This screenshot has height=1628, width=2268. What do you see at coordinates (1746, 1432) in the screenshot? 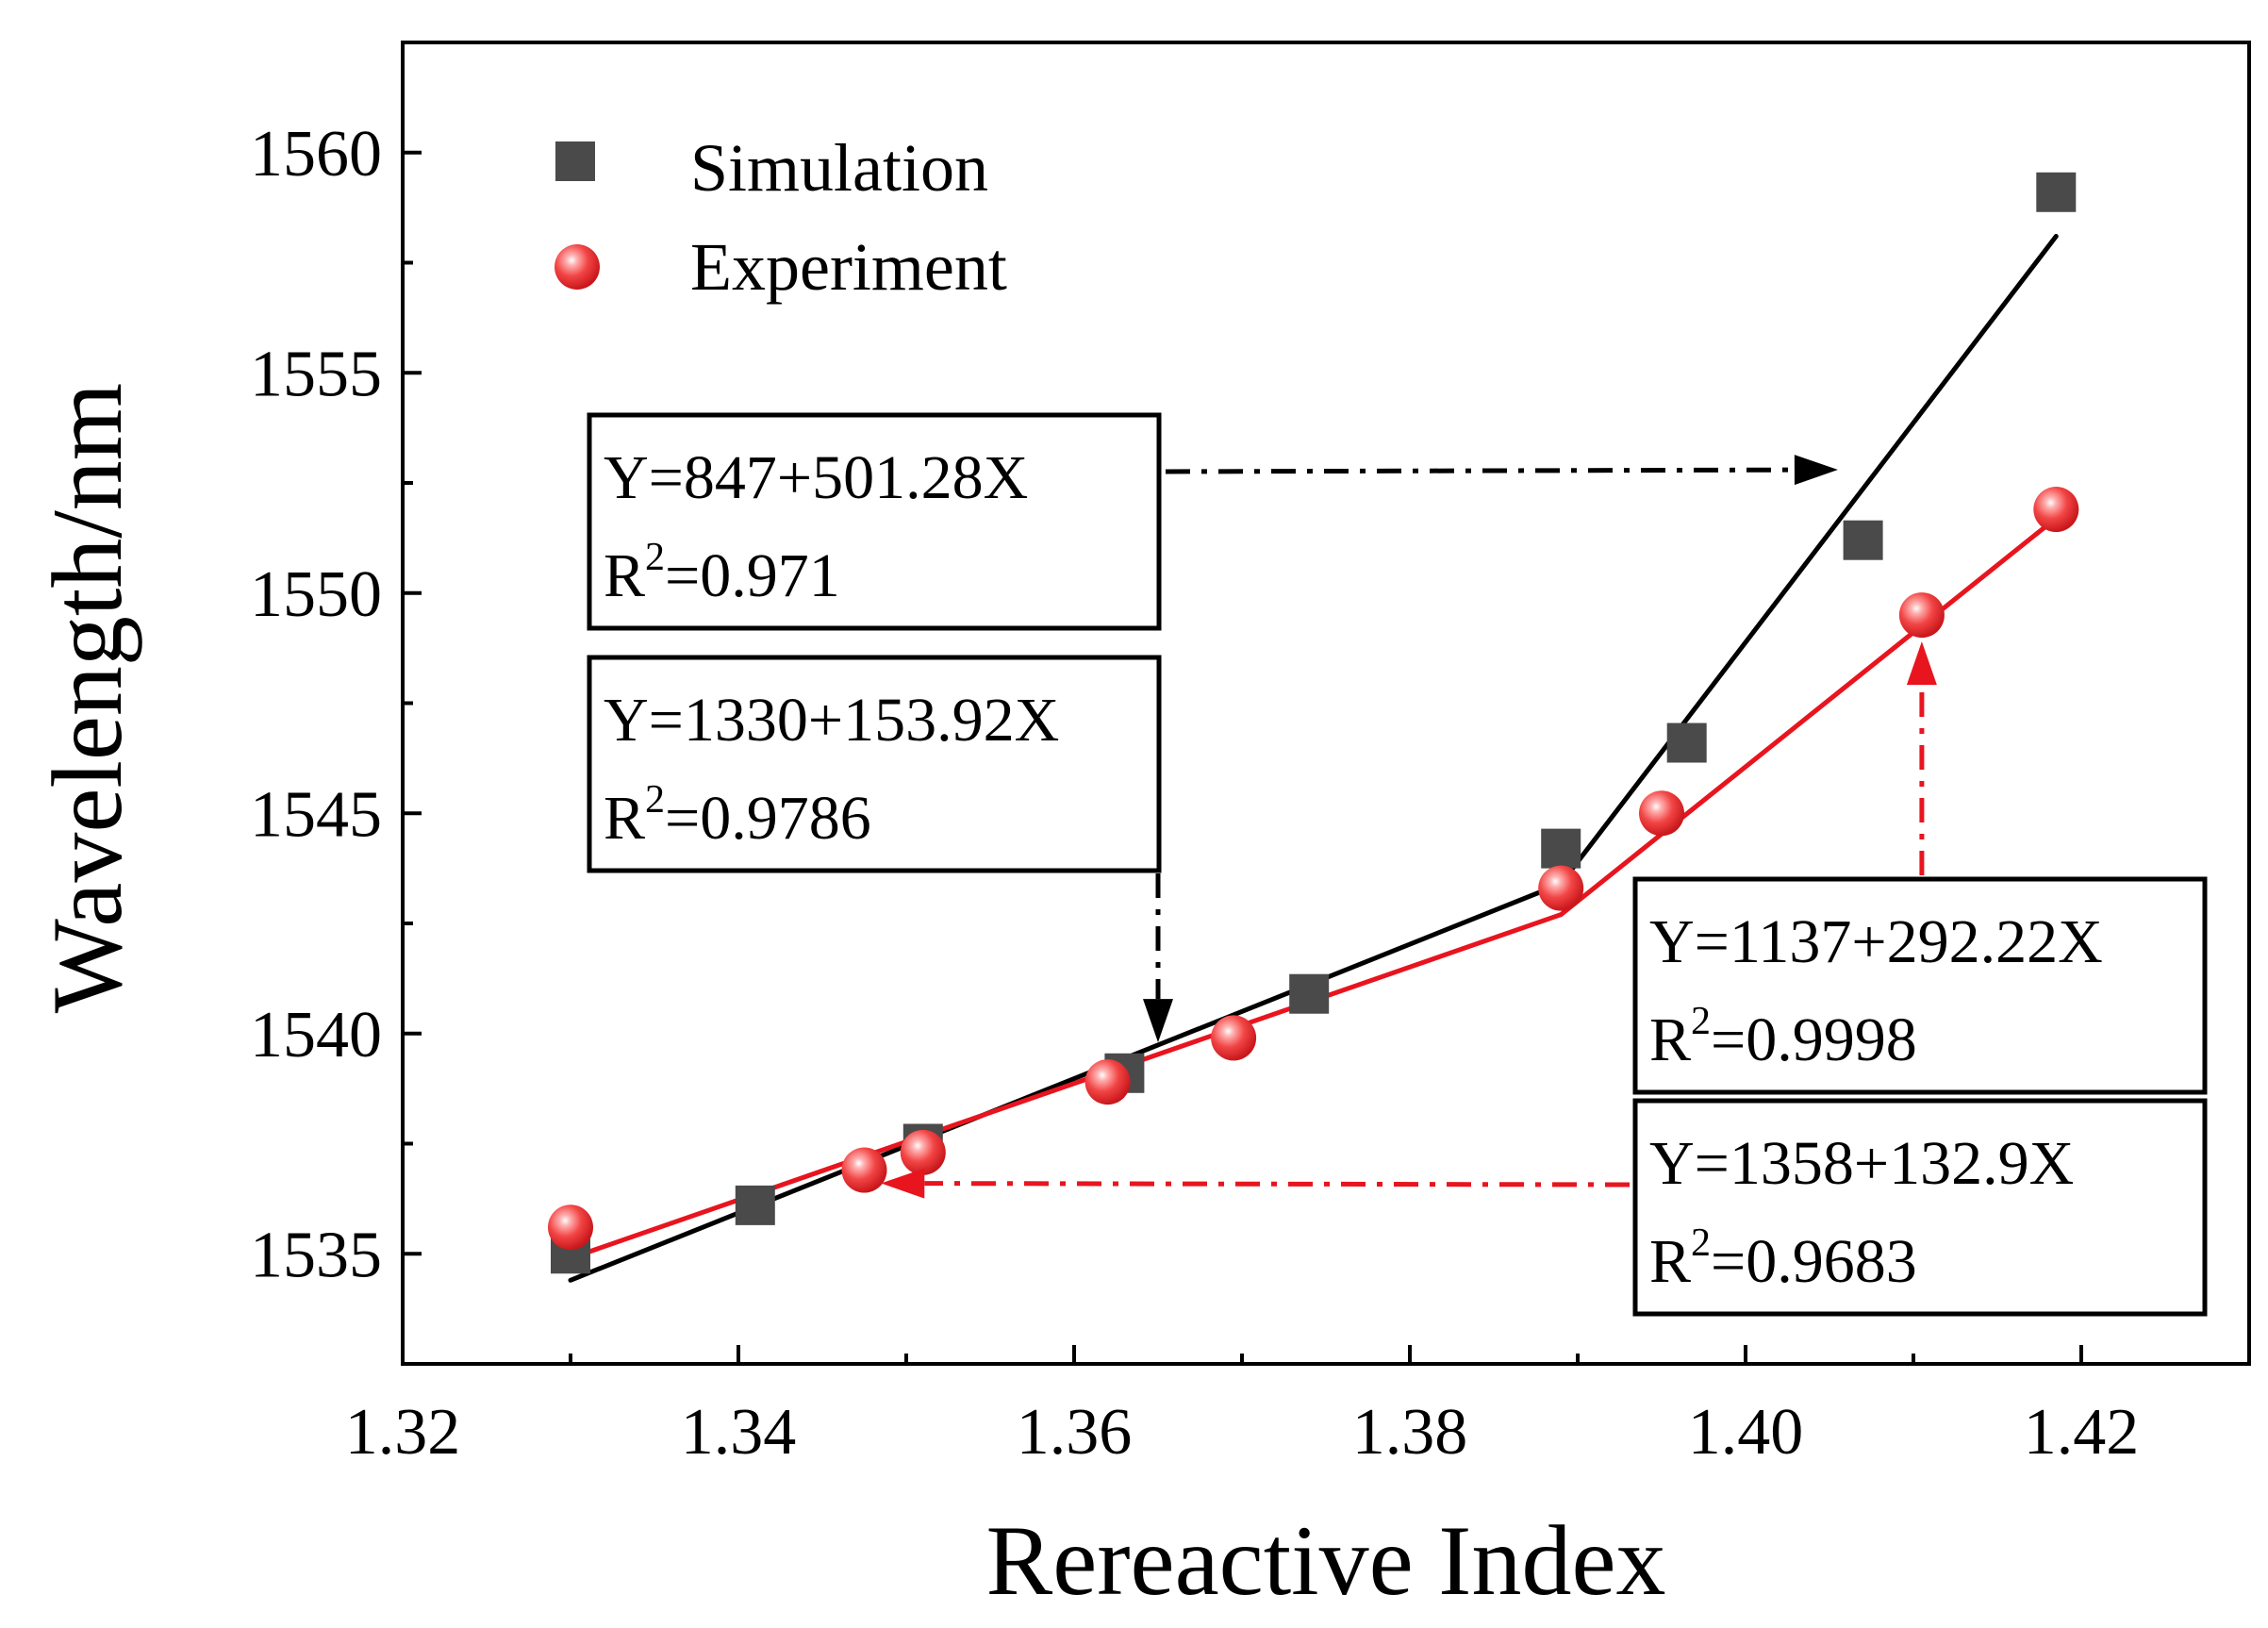
I see `x-tick-label: 1.40` at bounding box center [1746, 1432].